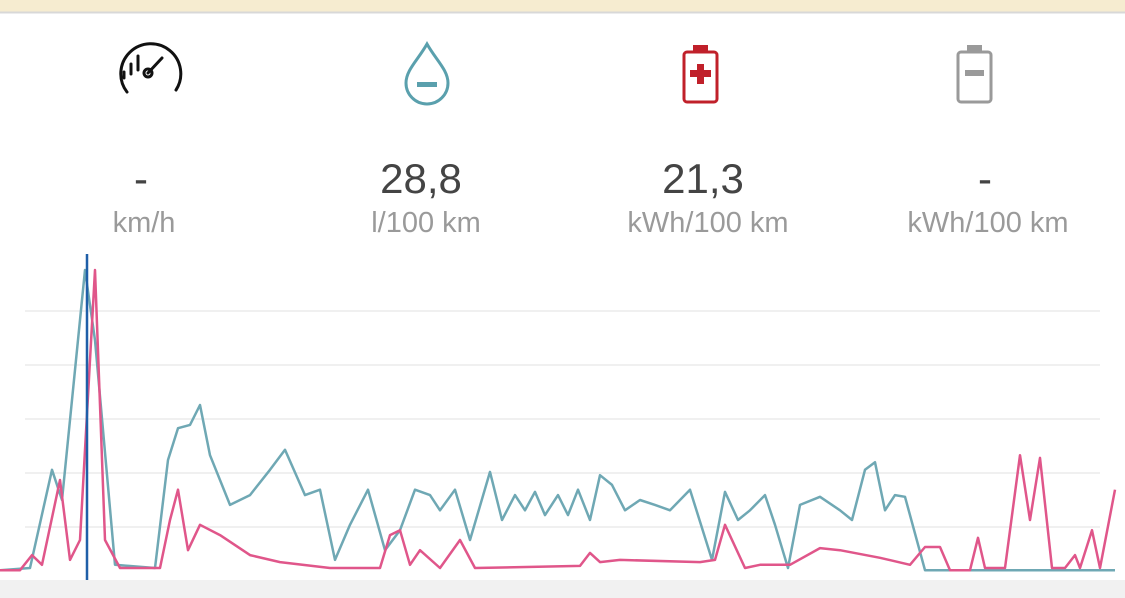 The image size is (1125, 598). Describe the element at coordinates (421, 178) in the screenshot. I see `stat-value: 28,8` at that location.